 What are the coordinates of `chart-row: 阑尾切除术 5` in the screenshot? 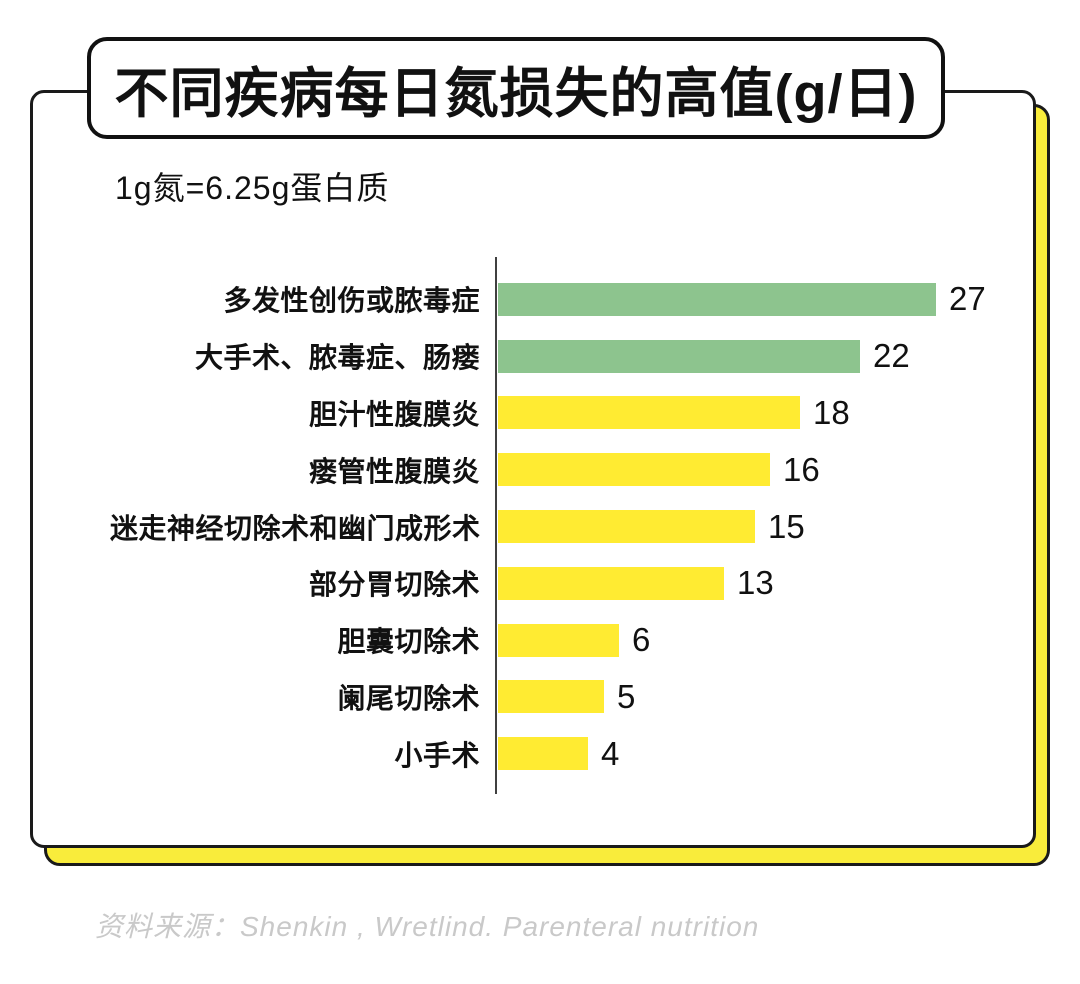 It's located at (580, 697).